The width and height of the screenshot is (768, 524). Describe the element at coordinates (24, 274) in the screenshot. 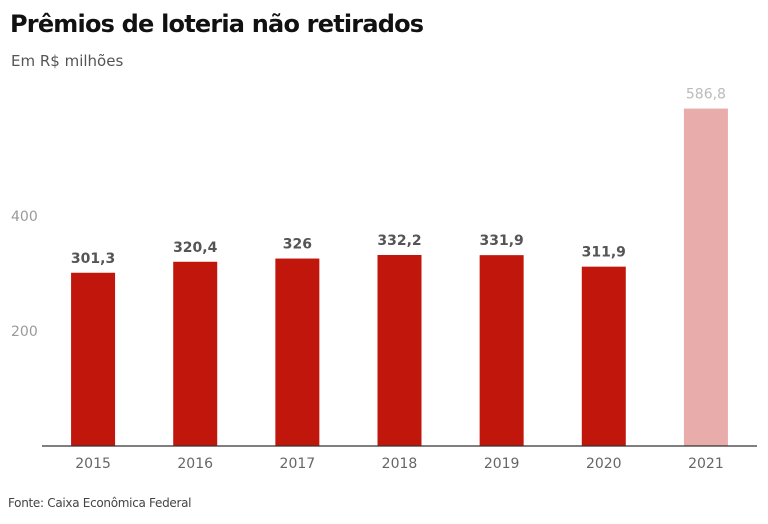

I see `y-axis-ticks: 200 400` at that location.